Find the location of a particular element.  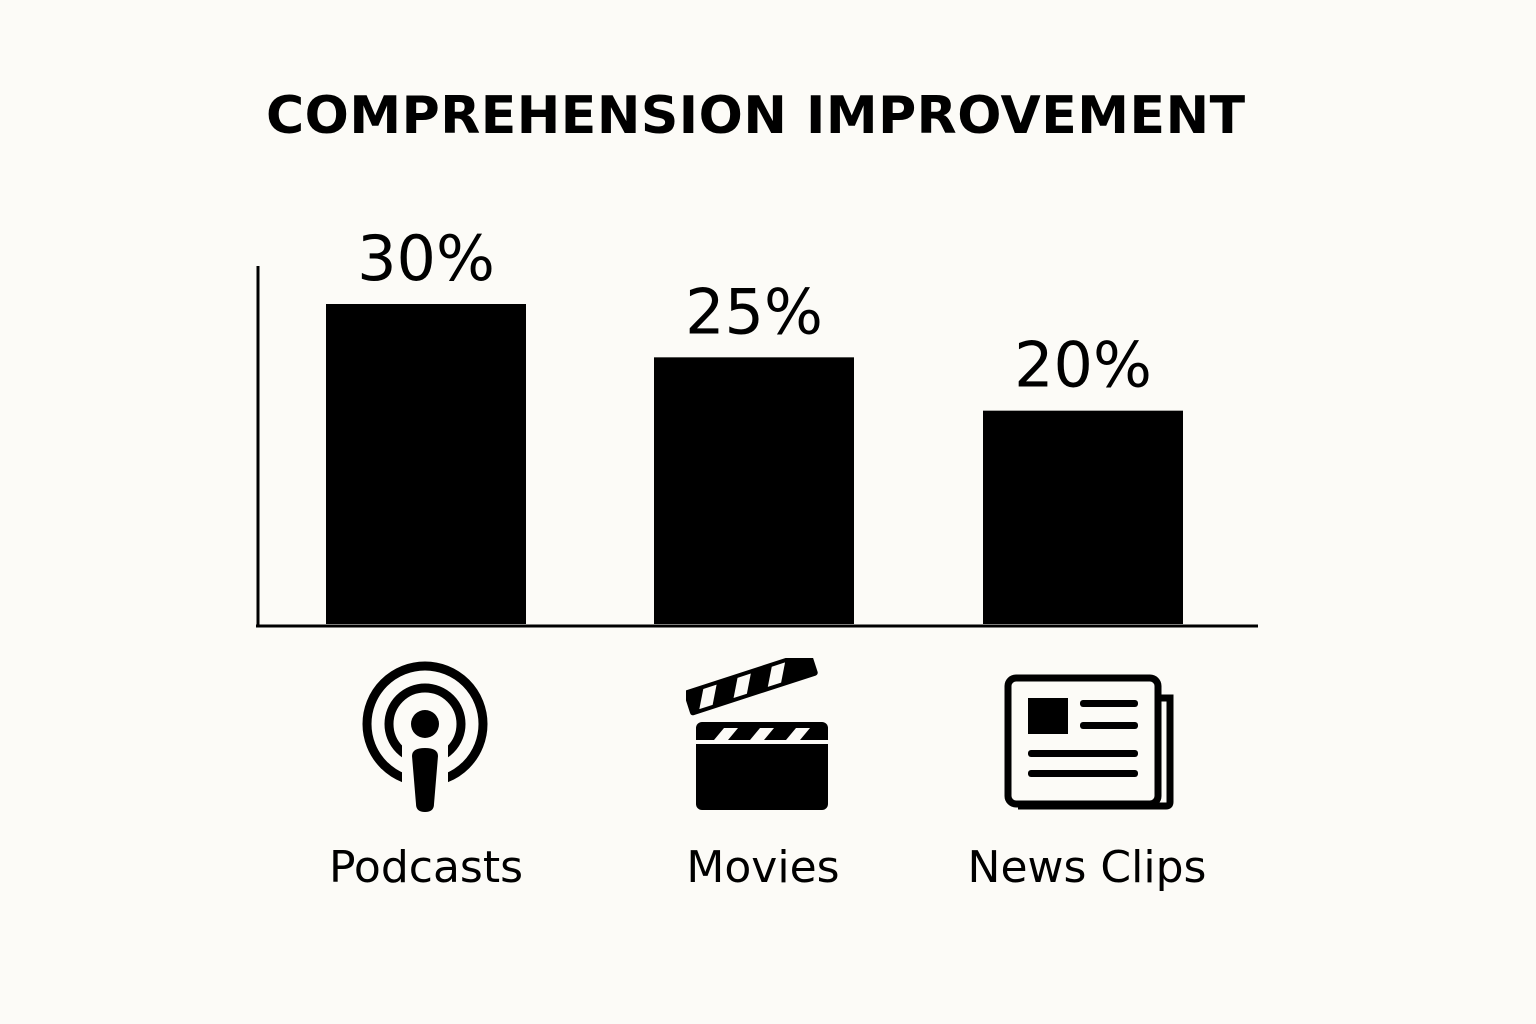

category-label-news-clips: News Clips is located at coordinates (1087, 867).